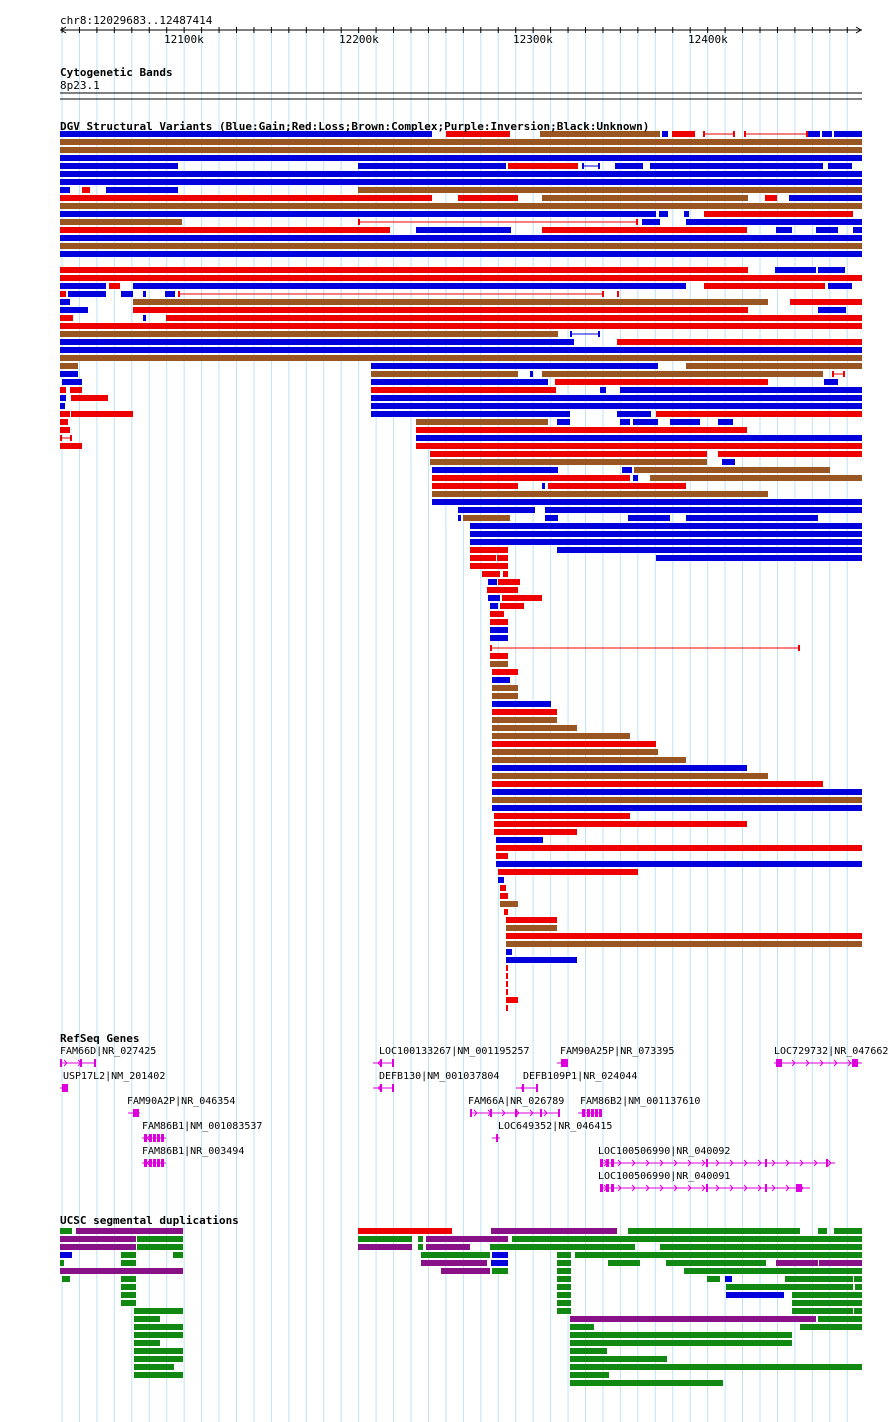 This screenshot has height=1422, width=890. What do you see at coordinates (580, 1076) in the screenshot?
I see `gene-label-defb109p1: DEFB109P1|NR_024044` at bounding box center [580, 1076].